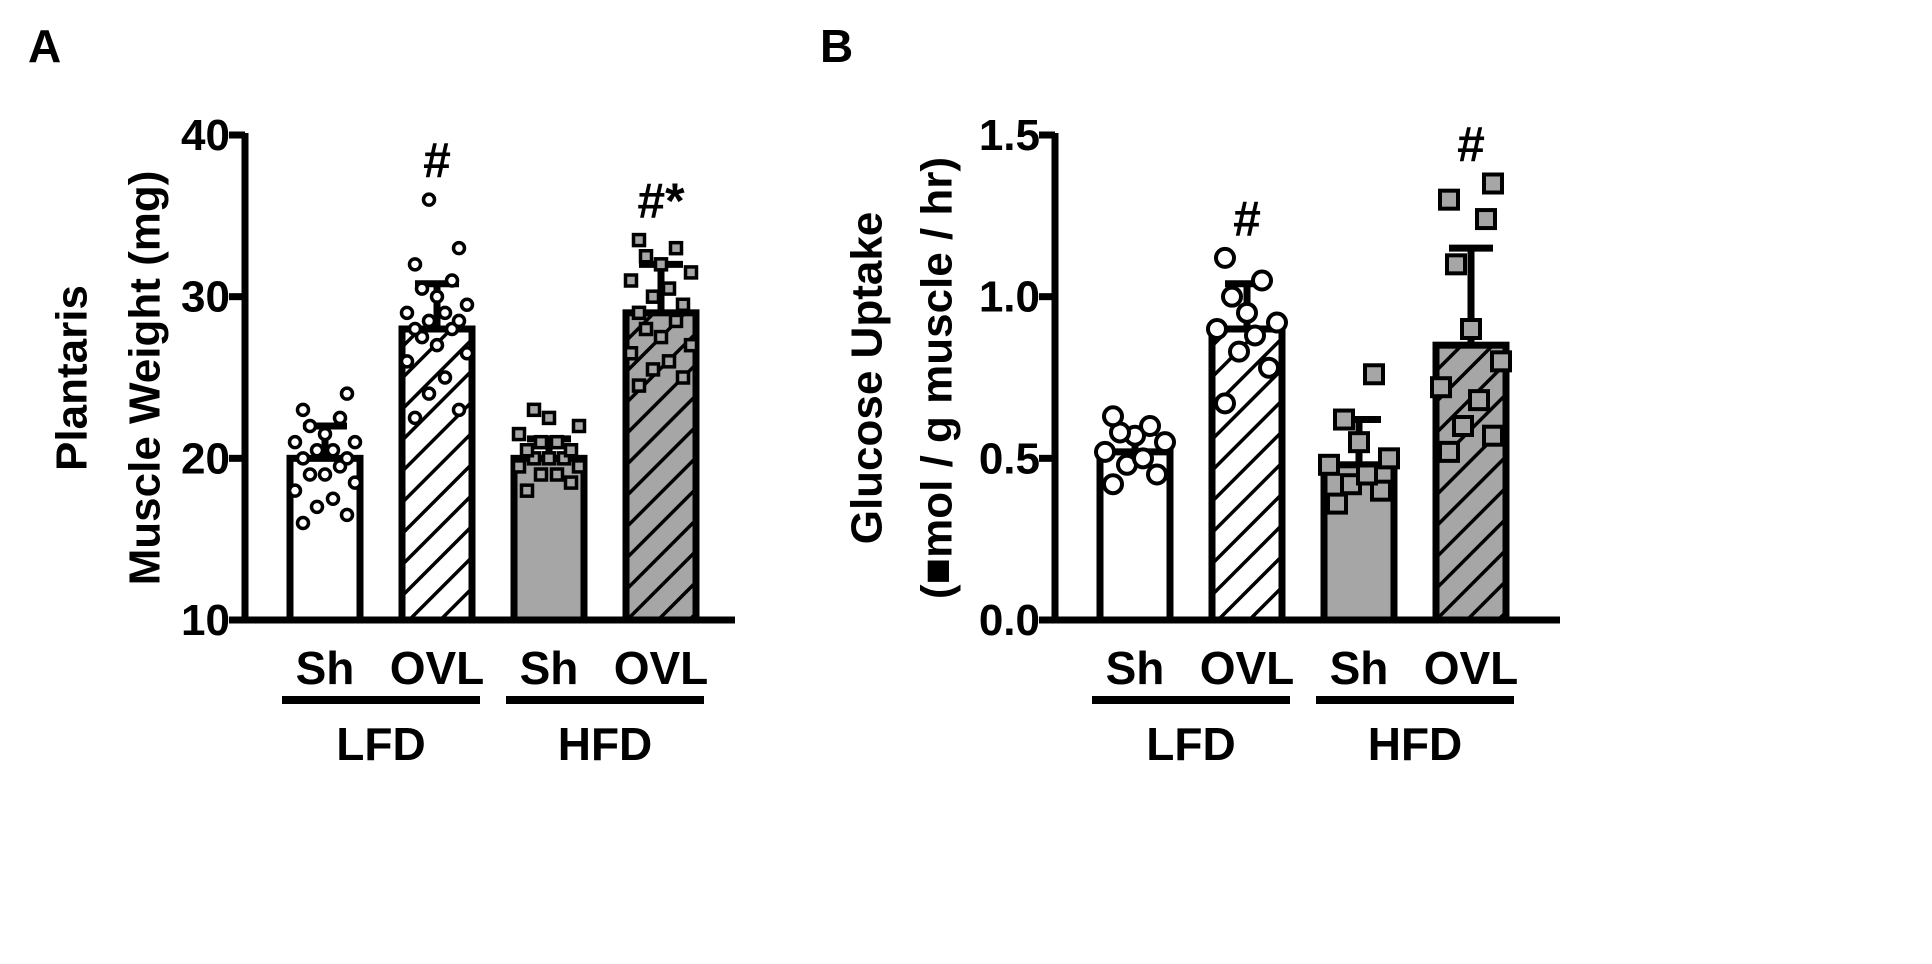 The height and width of the screenshot is (964, 1932). What do you see at coordinates (1359, 493) in the screenshot?
I see `bar-hfd-sh` at bounding box center [1359, 493].